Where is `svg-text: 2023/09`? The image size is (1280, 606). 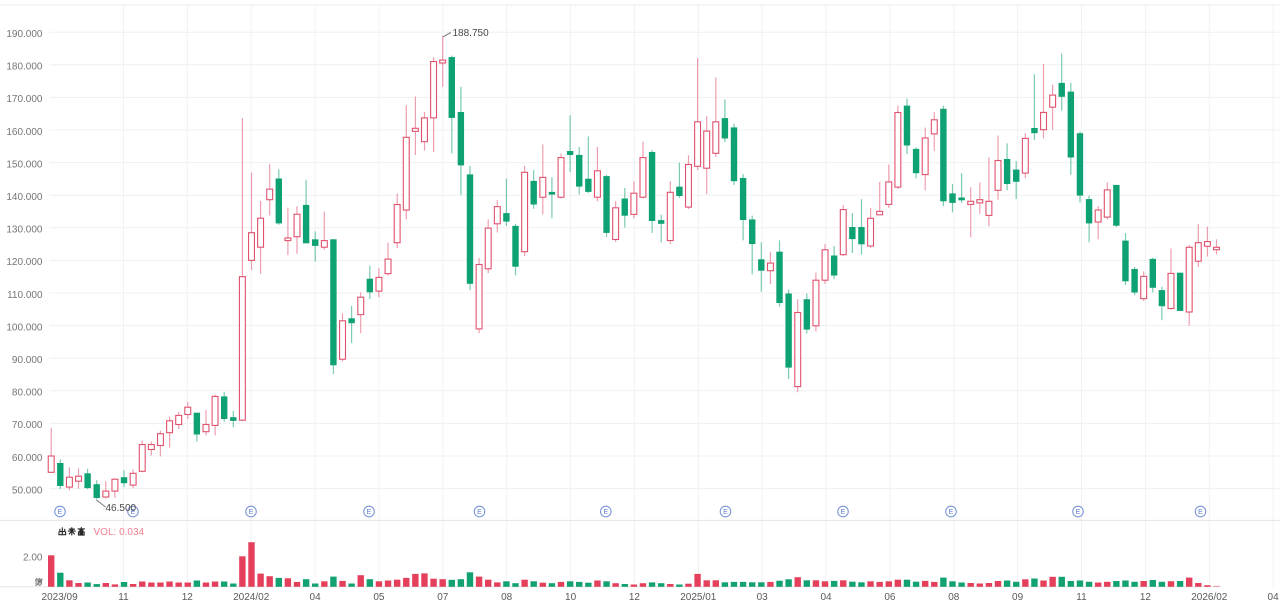
svg-text: 2023/09 is located at coordinates (60, 597).